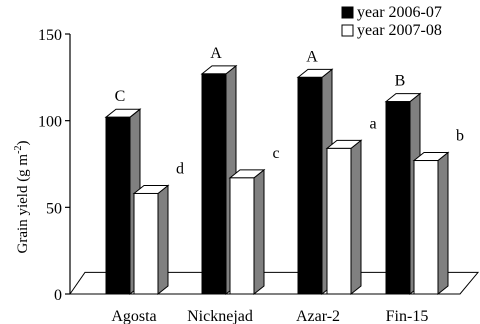 The height and width of the screenshot is (324, 480). What do you see at coordinates (275, 153) in the screenshot?
I see `significance-letter: c` at bounding box center [275, 153].